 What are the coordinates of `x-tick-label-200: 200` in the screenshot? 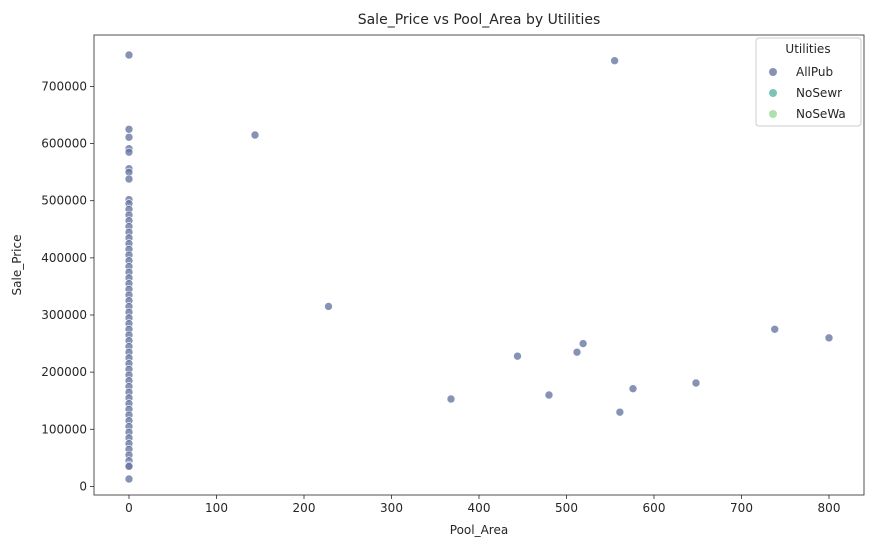 It's located at (304, 508).